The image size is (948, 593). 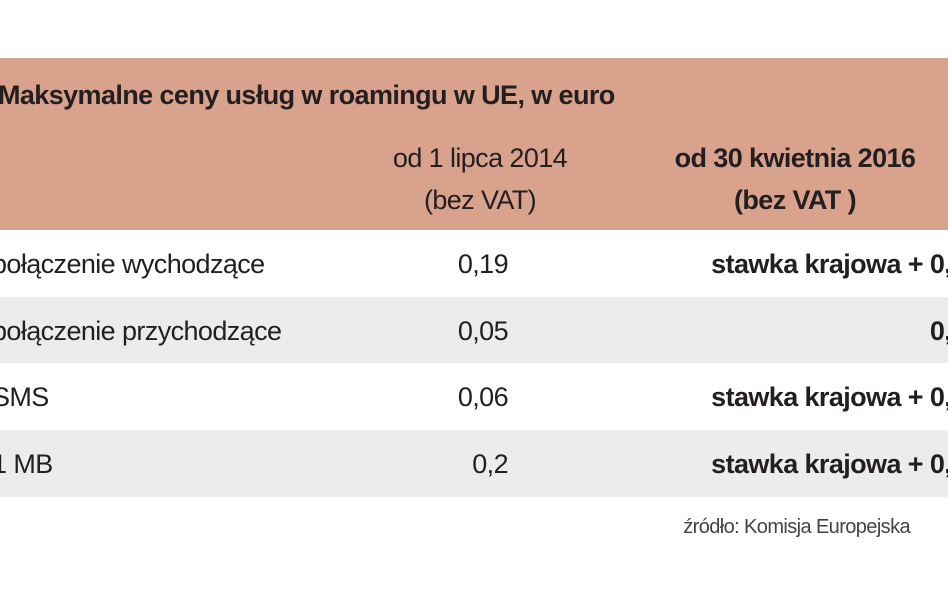 What do you see at coordinates (483, 264) in the screenshot?
I see `cell-value: 0,19` at bounding box center [483, 264].